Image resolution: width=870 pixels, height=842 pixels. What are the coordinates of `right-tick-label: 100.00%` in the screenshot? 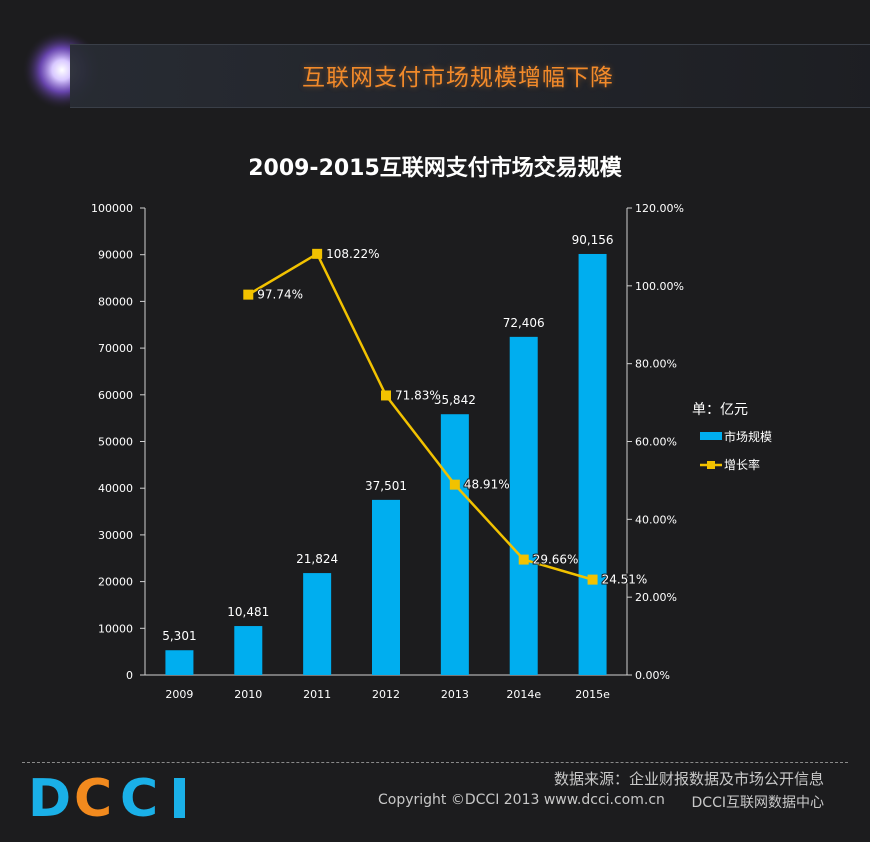 It's located at (659, 286).